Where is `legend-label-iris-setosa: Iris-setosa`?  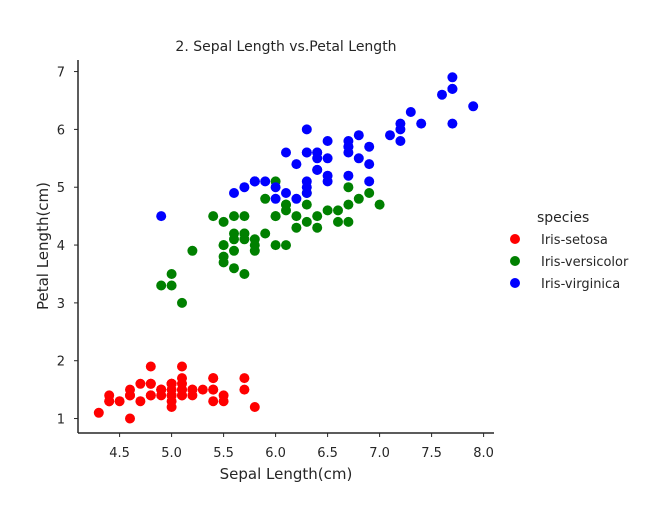 legend-label-iris-setosa: Iris-setosa is located at coordinates (574, 240).